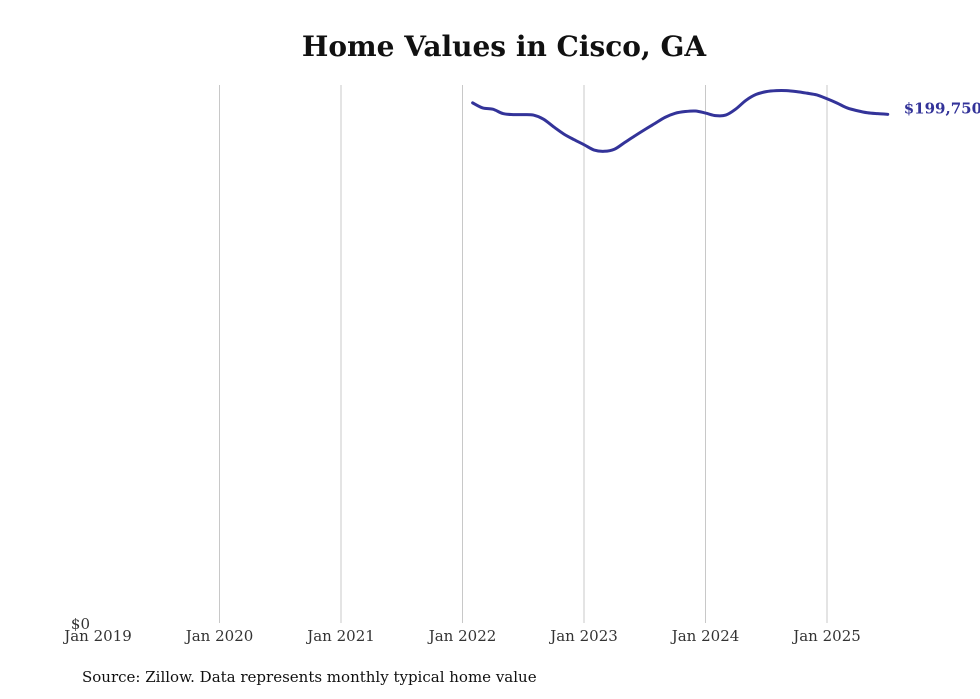  Describe the element at coordinates (97, 636) in the screenshot. I see `x-tick-label: Jan 2019` at that location.